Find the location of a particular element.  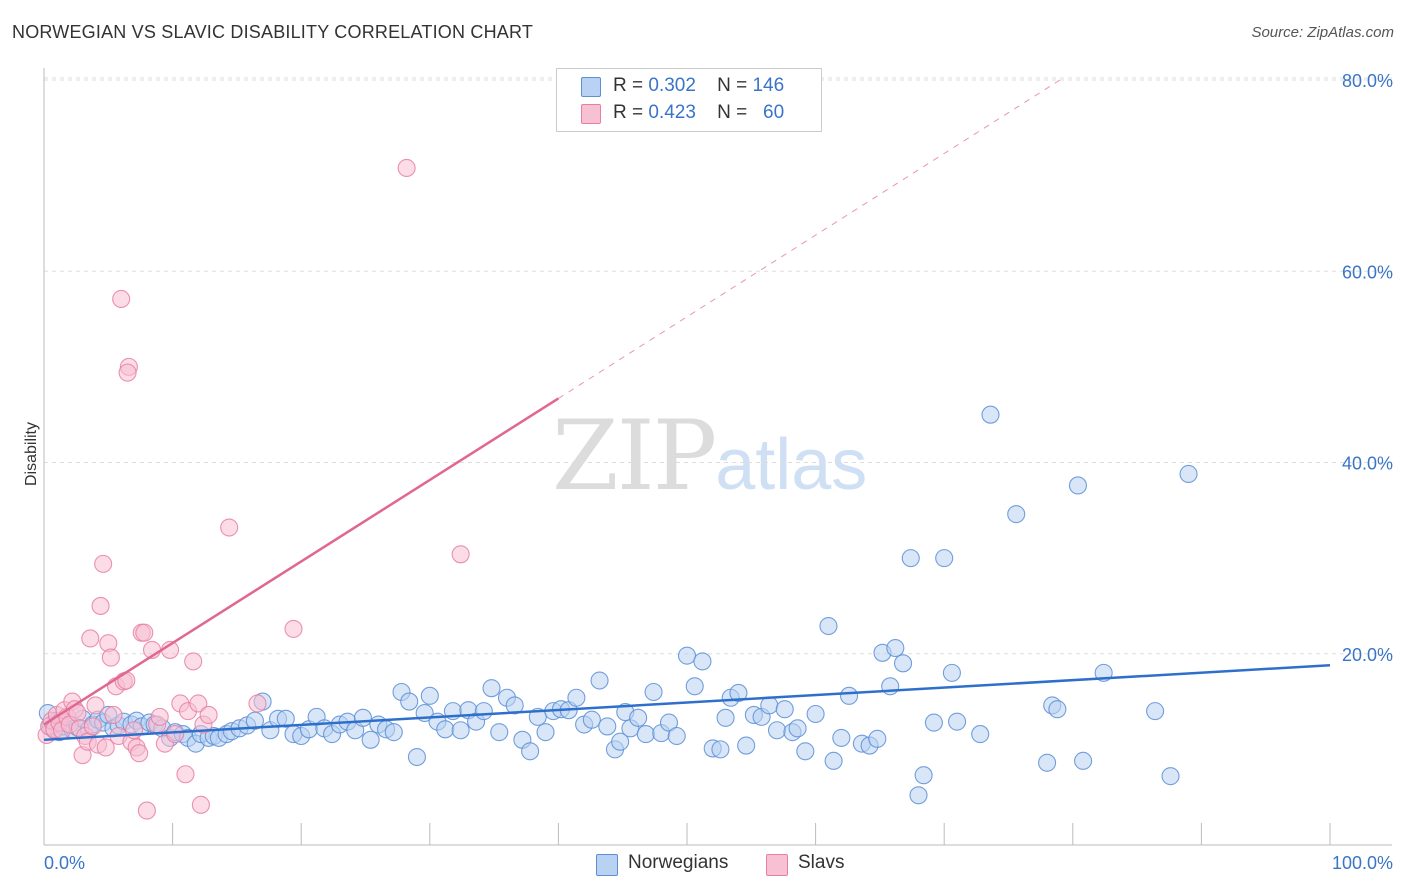

x-tick-label: 100.0% is located at coordinates (1362, 863).